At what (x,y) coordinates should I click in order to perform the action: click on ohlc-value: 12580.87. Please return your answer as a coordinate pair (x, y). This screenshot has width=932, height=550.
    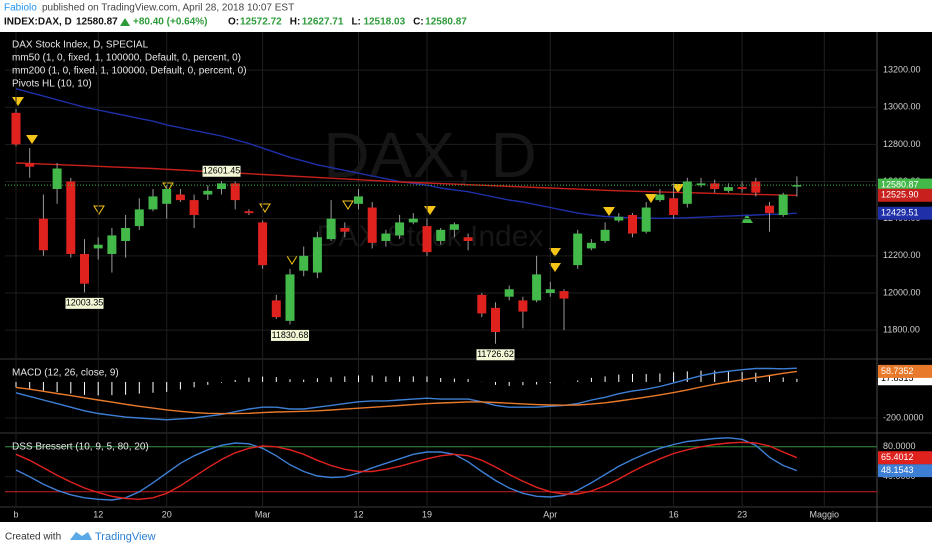
    Looking at the image, I should click on (446, 22).